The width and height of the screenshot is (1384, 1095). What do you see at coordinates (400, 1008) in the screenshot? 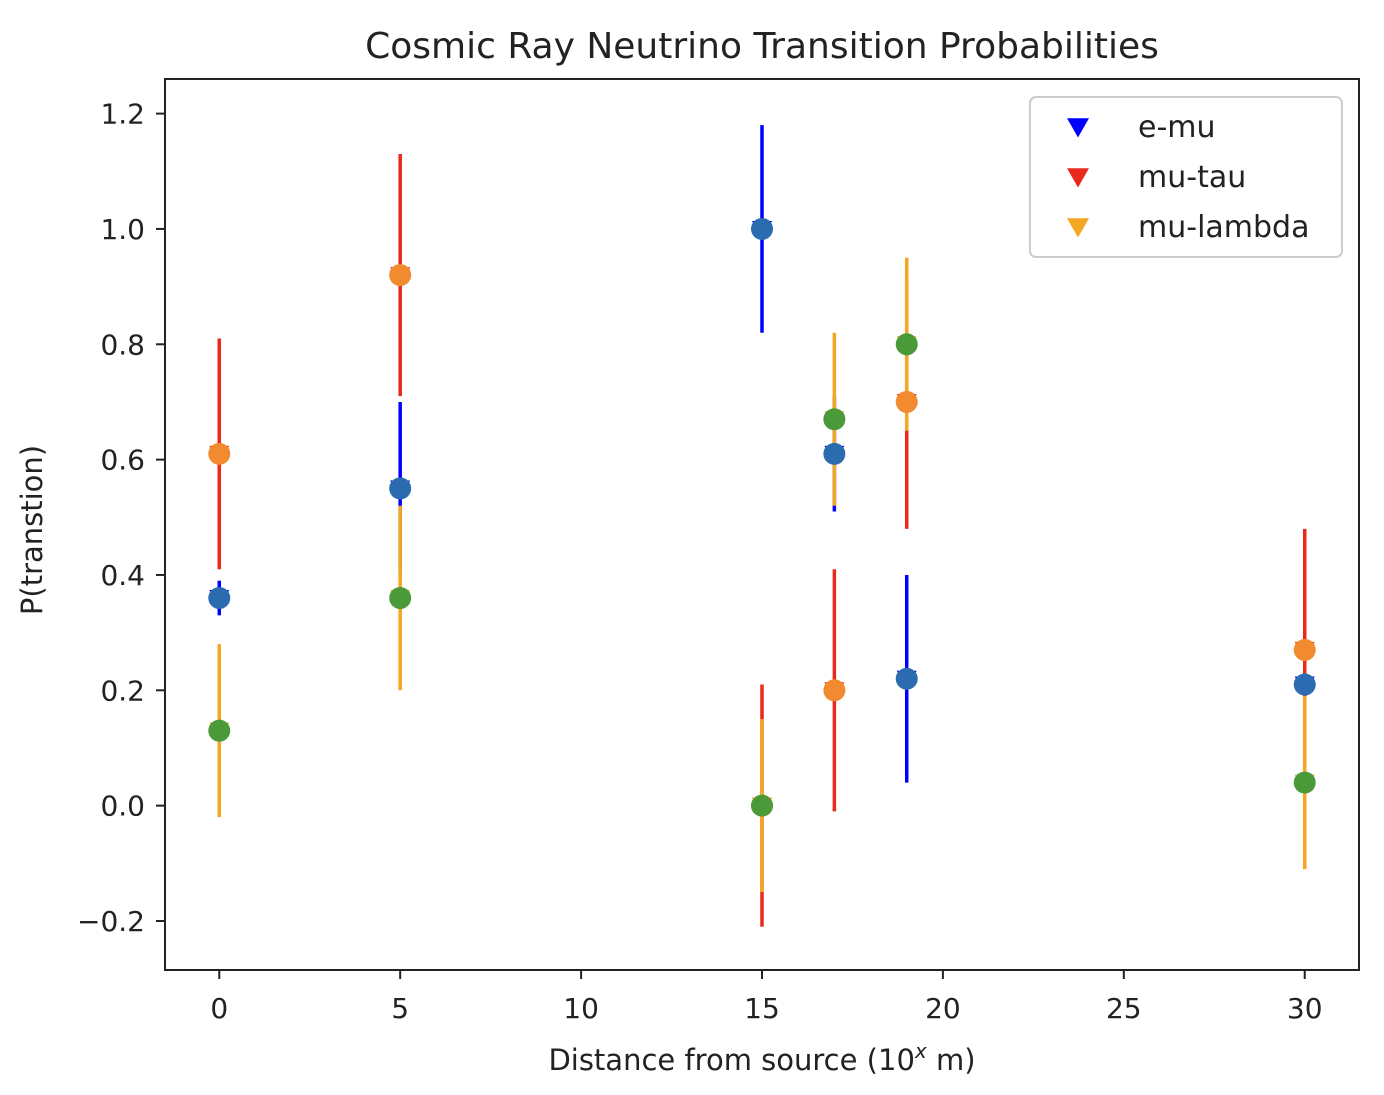
I see `x-tick-label: 5` at bounding box center [400, 1008].